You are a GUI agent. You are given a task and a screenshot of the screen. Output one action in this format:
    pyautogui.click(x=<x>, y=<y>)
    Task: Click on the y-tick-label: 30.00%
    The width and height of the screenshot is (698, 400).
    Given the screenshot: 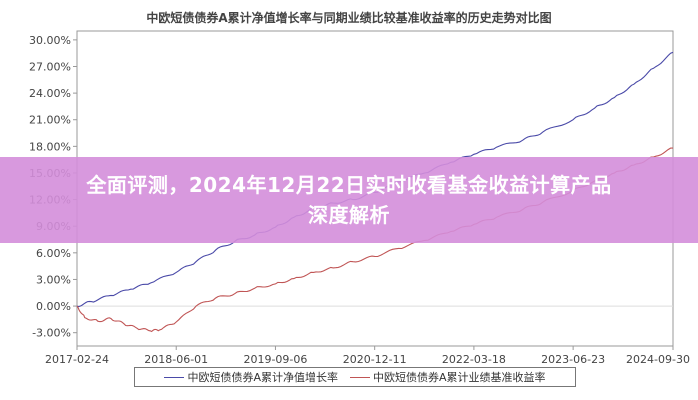 What is the action you would take?
    pyautogui.click(x=50, y=40)
    